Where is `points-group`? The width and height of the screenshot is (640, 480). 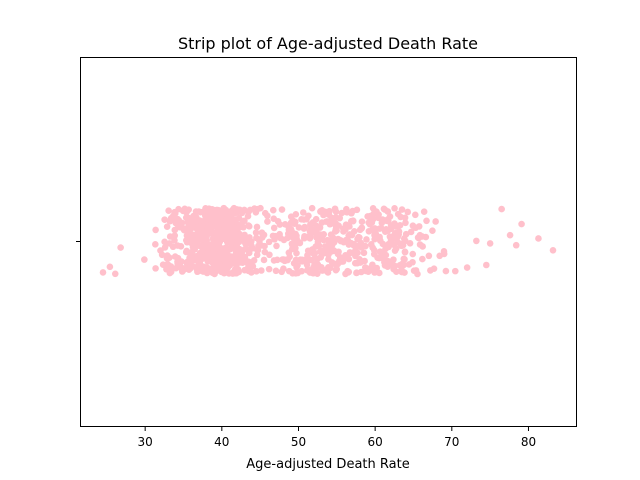 points-group is located at coordinates (328, 241).